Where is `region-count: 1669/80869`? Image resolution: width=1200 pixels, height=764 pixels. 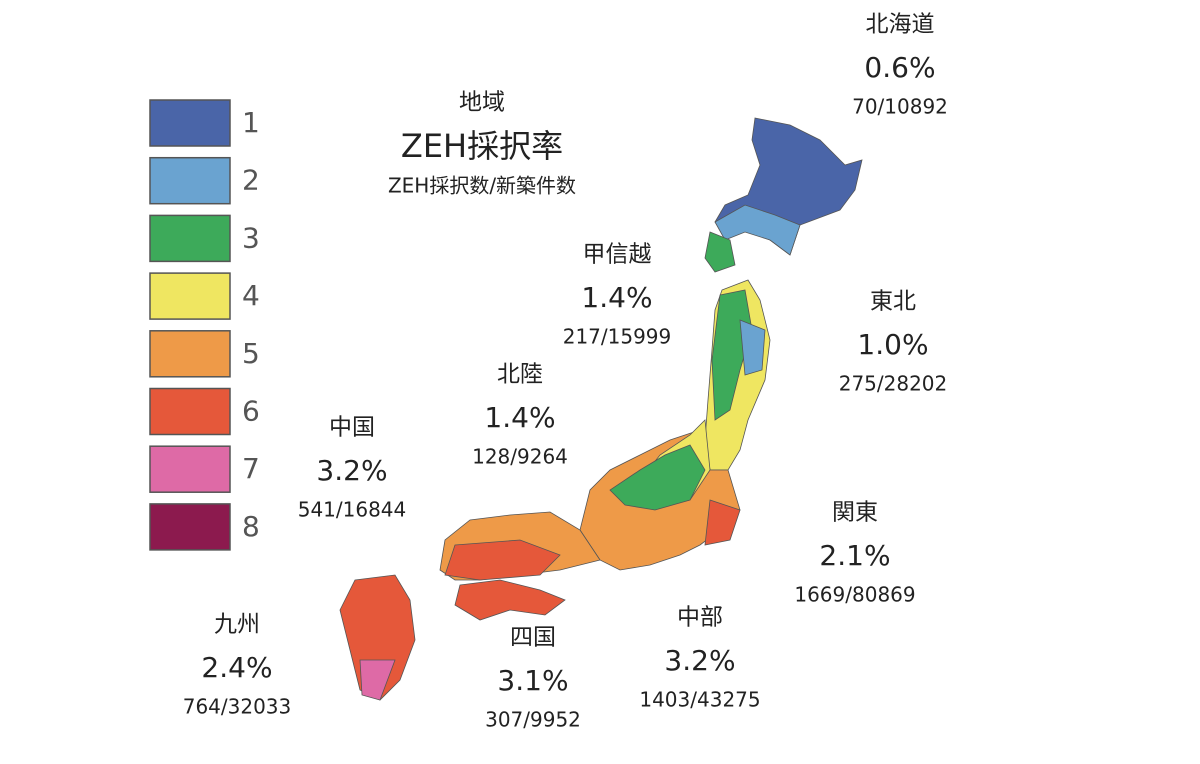
region-count: 1669/80869 is located at coordinates (854, 595).